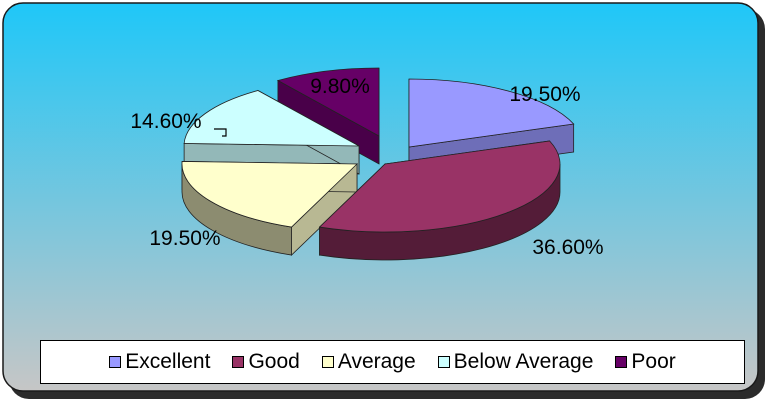 Image resolution: width=769 pixels, height=403 pixels. I want to click on legend-item-poor: Poor, so click(645, 362).